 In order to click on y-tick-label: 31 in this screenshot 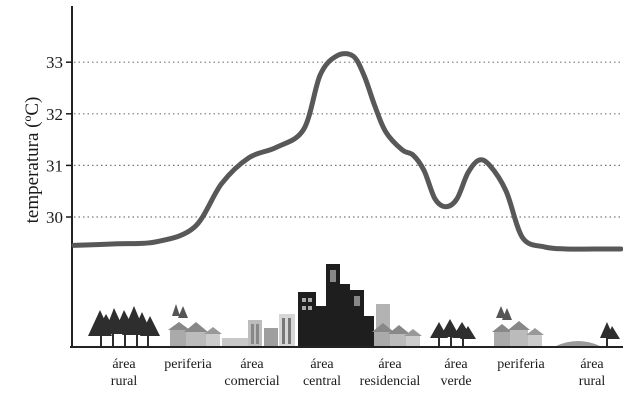, I will do `click(54, 165)`.